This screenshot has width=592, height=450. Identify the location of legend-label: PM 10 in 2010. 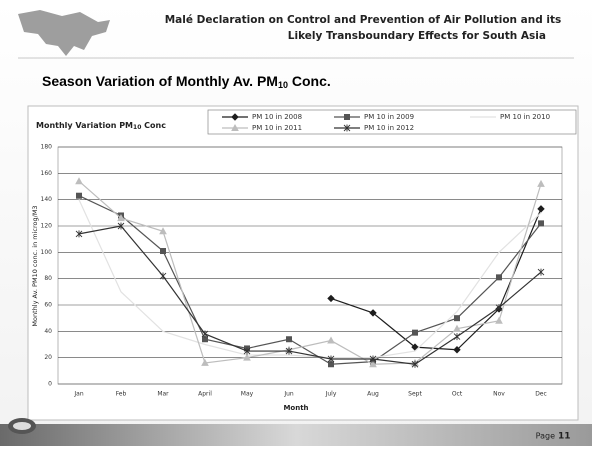
(525, 117).